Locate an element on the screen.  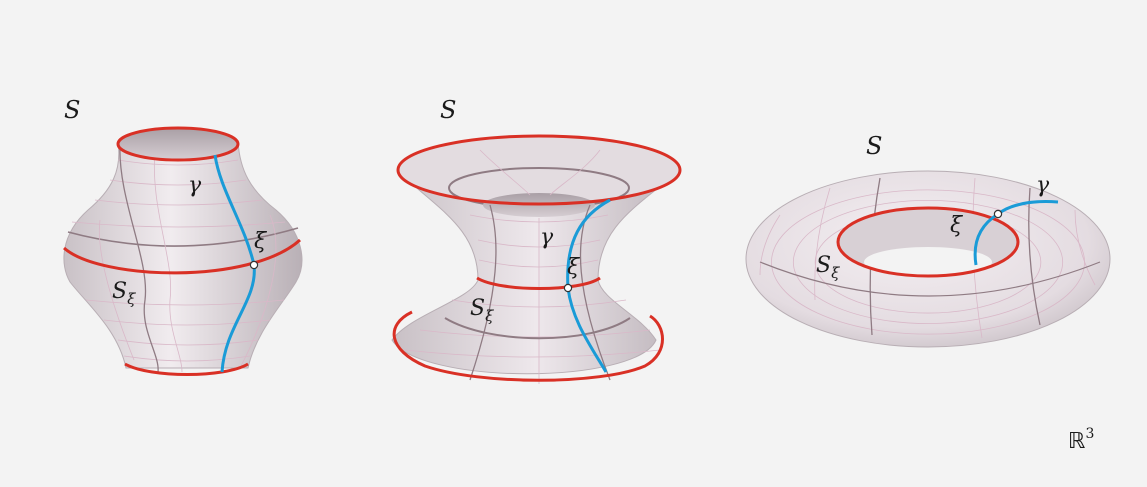
vase-top-opening is located at coordinates (178, 144).